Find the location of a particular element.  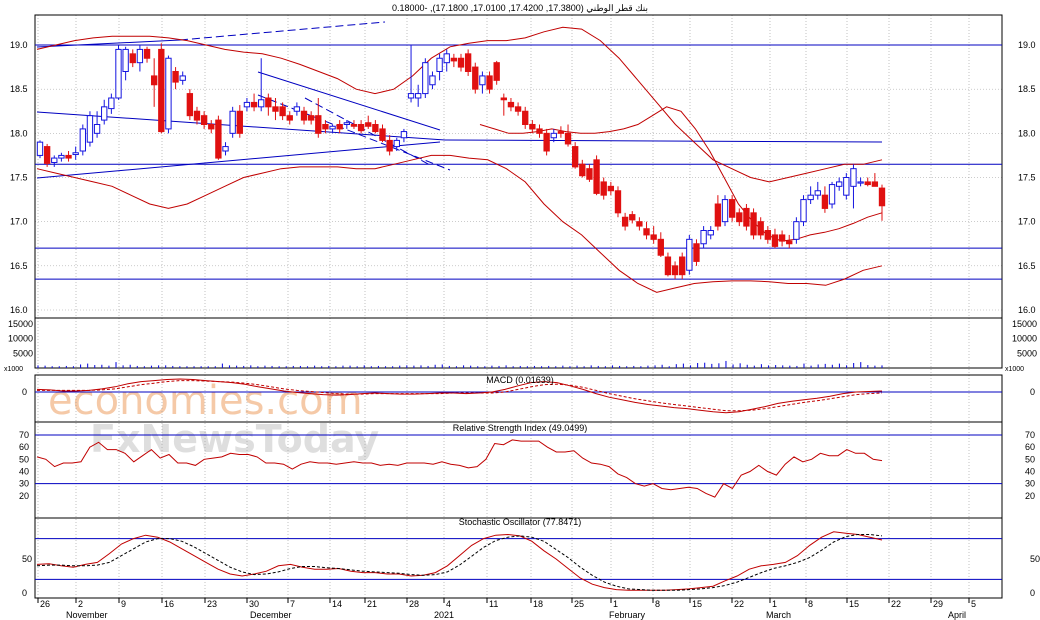

stoch-d-line is located at coordinates (459, 562).